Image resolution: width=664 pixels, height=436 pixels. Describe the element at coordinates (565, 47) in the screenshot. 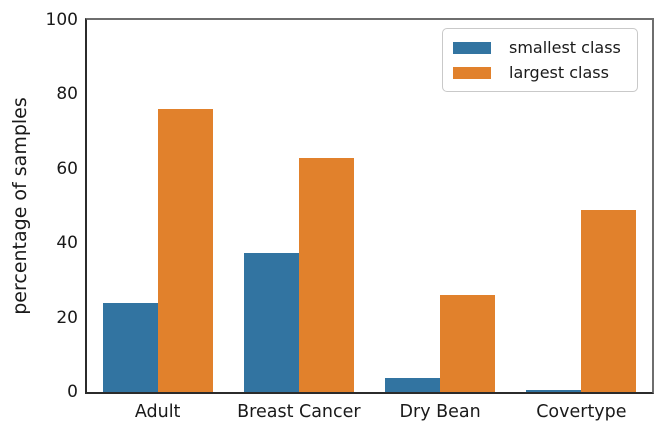

I see `legend-label: smallest class` at that location.